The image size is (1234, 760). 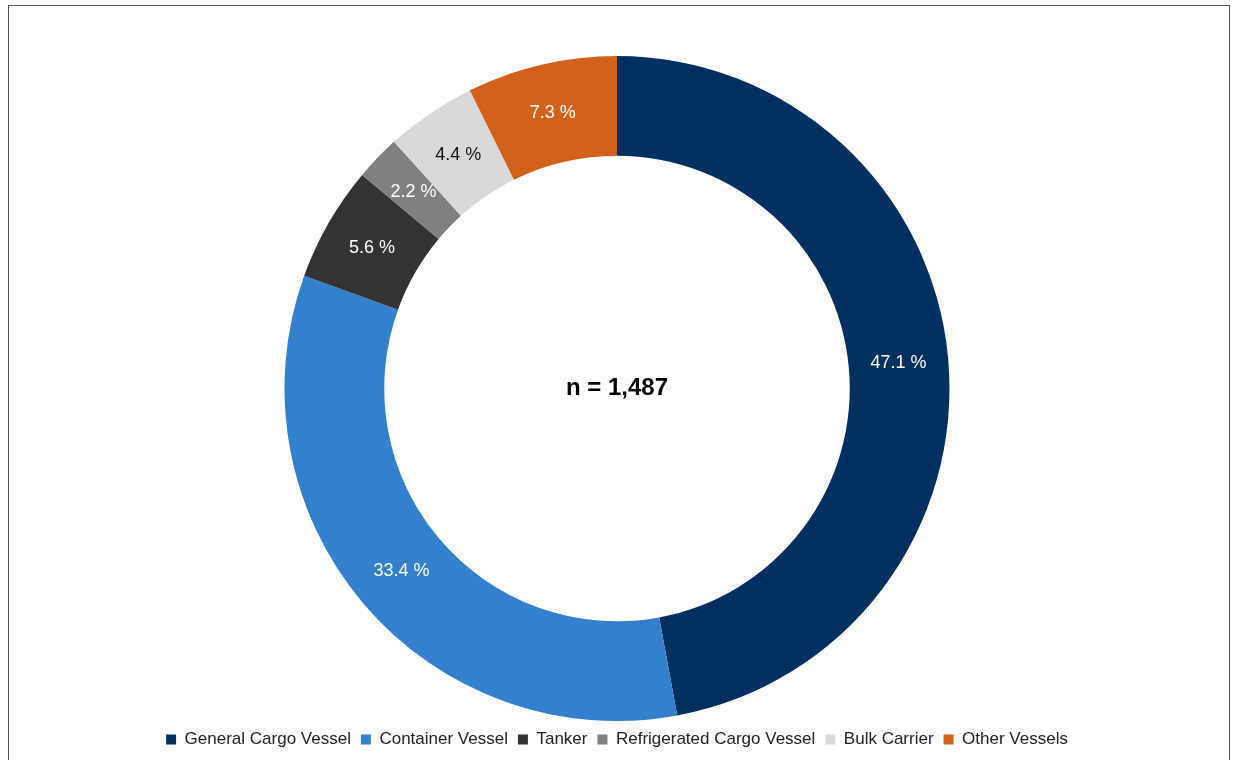 What do you see at coordinates (617, 387) in the screenshot?
I see `text: n = 1,487` at bounding box center [617, 387].